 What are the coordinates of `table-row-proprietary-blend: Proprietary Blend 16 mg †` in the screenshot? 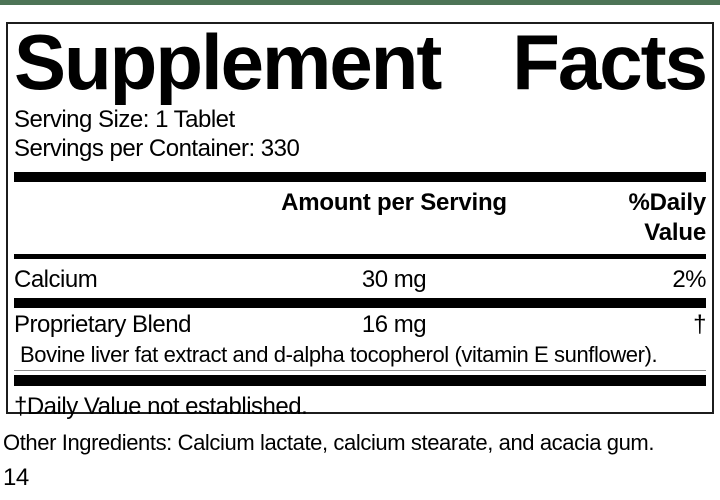 It's located at (360, 325).